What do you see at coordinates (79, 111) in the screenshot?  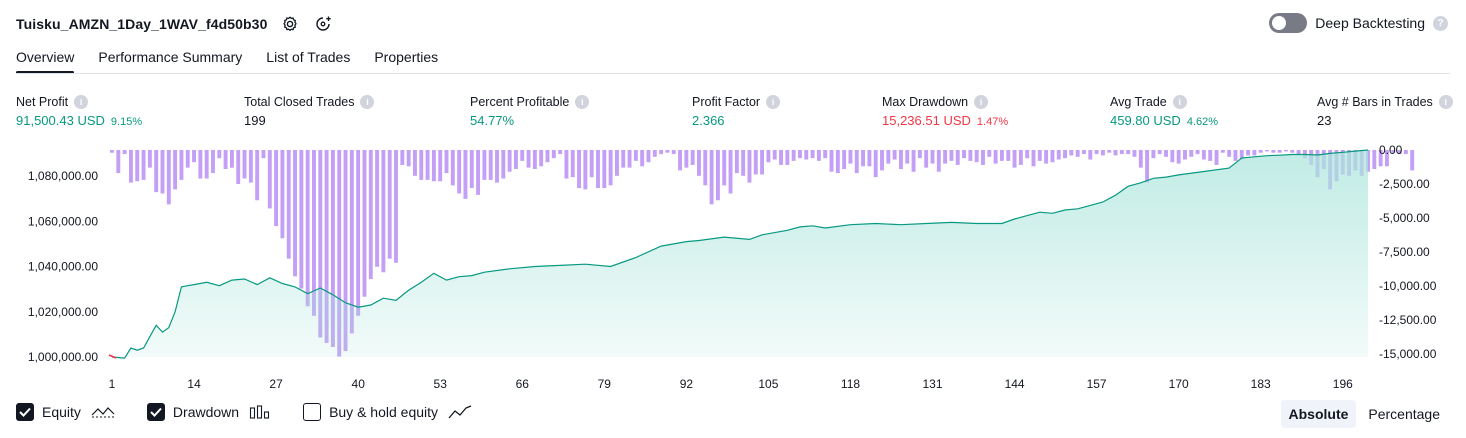 I see `metric-net-profit: Net Profit i 91,500.43 USD 9.15%` at bounding box center [79, 111].